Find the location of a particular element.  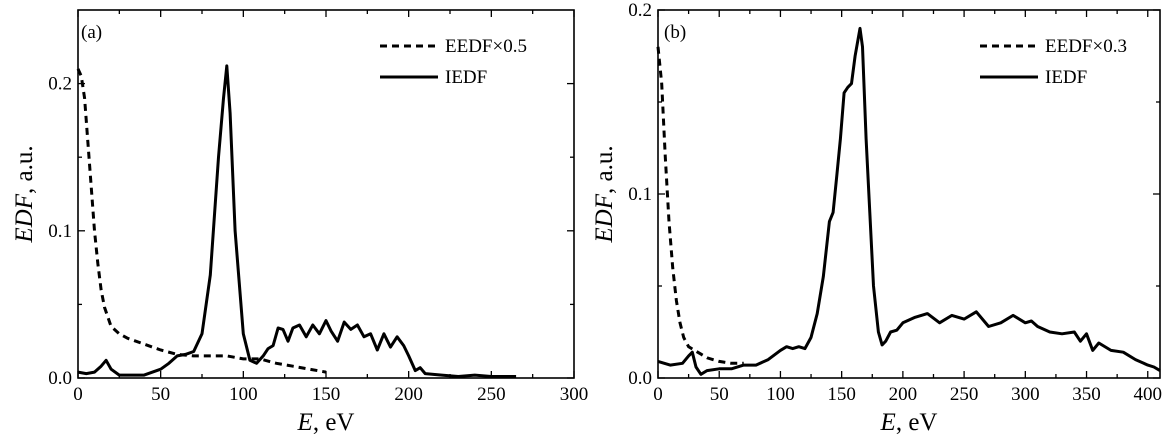

panel-a-y-tick-label: 0.2 is located at coordinates (60, 84).